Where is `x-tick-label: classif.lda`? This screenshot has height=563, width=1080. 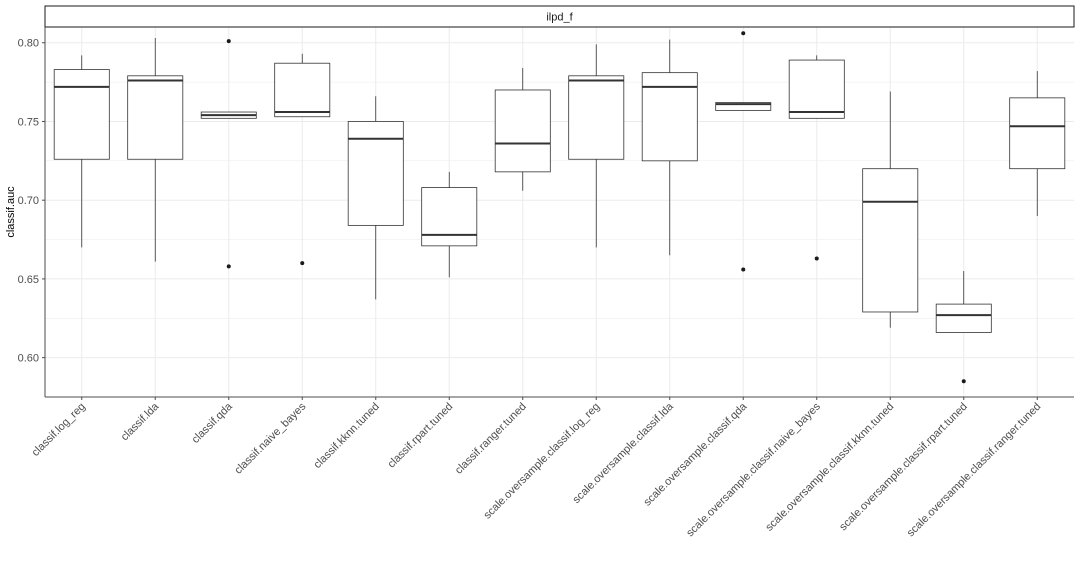 x-tick-label: classif.lda is located at coordinates (140, 421).